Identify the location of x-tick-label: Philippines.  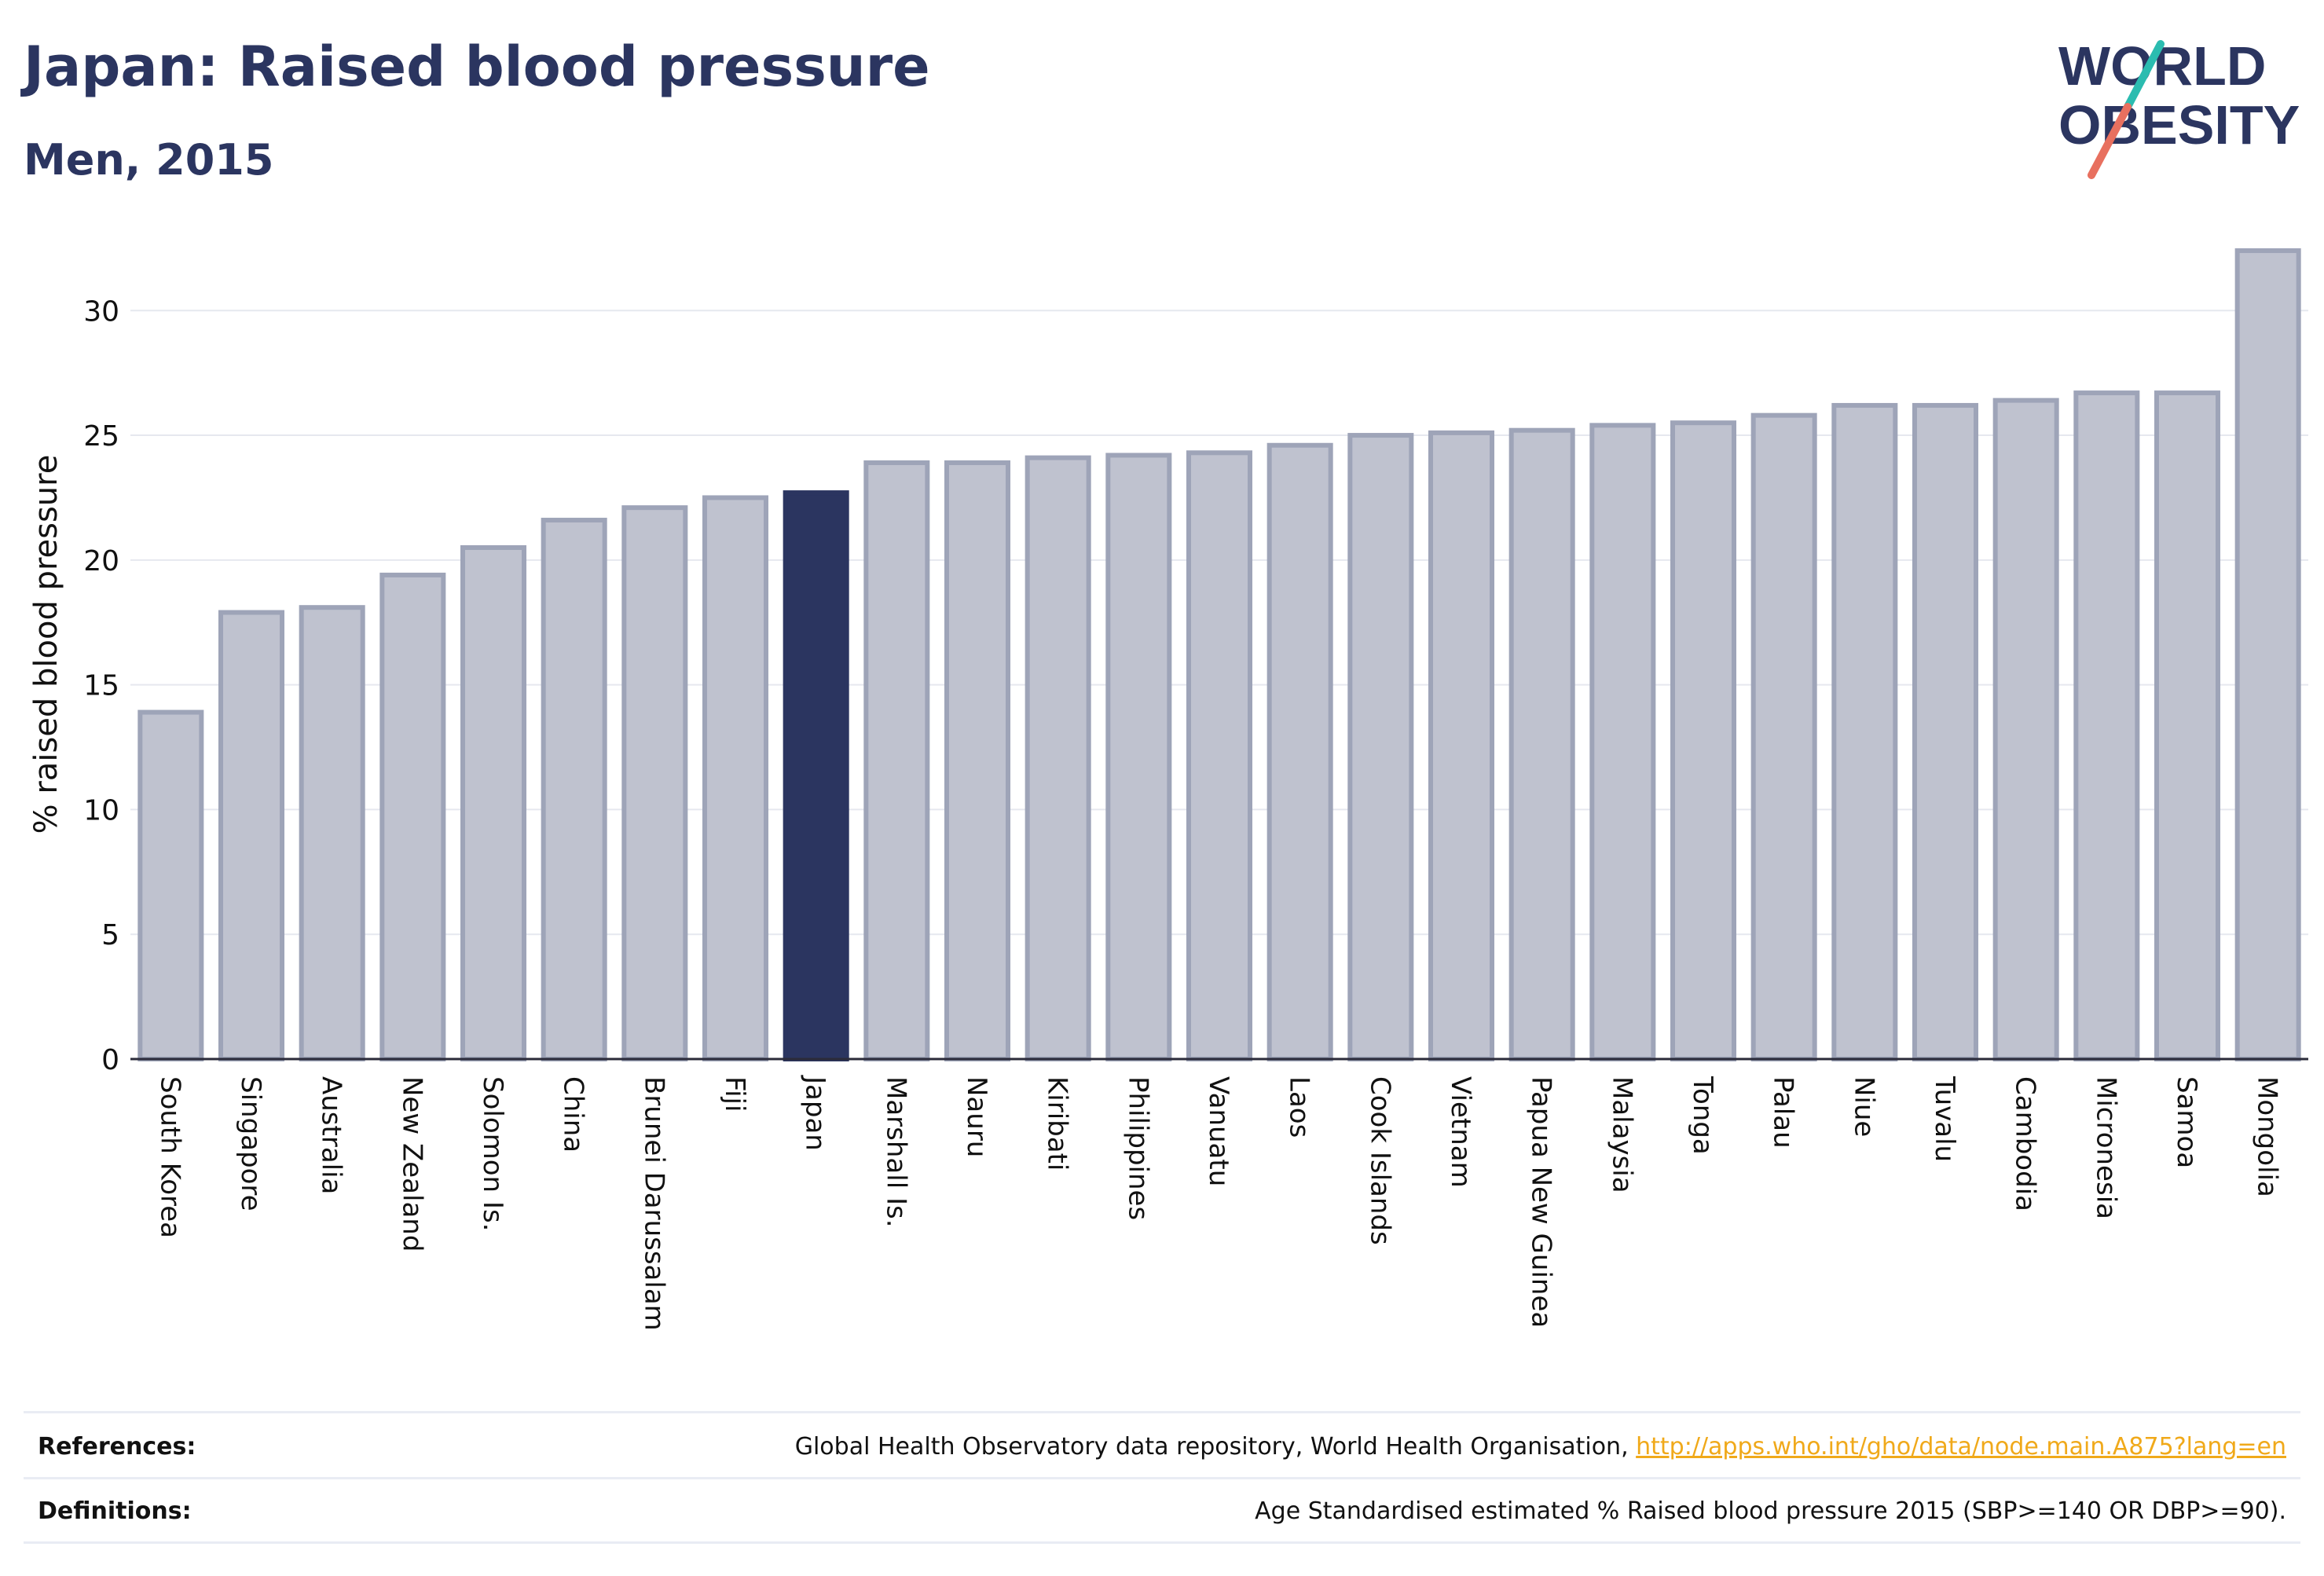
(1137, 1148).